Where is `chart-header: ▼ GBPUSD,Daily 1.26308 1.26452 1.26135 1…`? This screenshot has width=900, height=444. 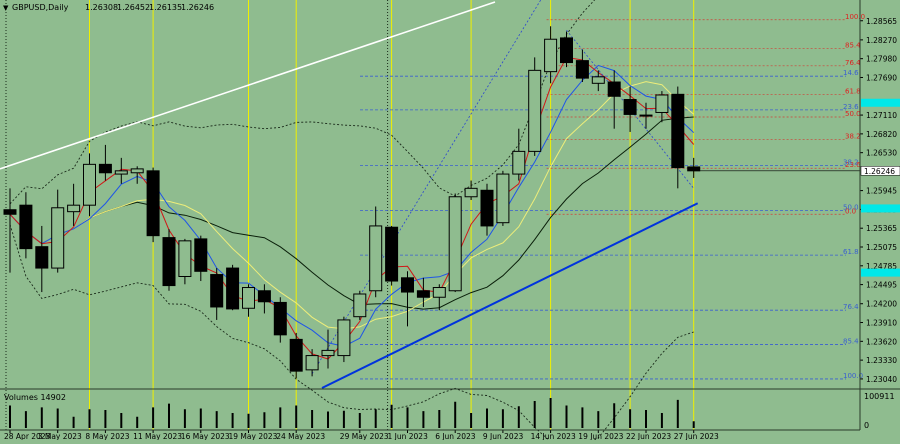 chart-header: ▼ GBPUSD,Daily 1.26308 1.26452 1.26135 1… is located at coordinates (108, 7).